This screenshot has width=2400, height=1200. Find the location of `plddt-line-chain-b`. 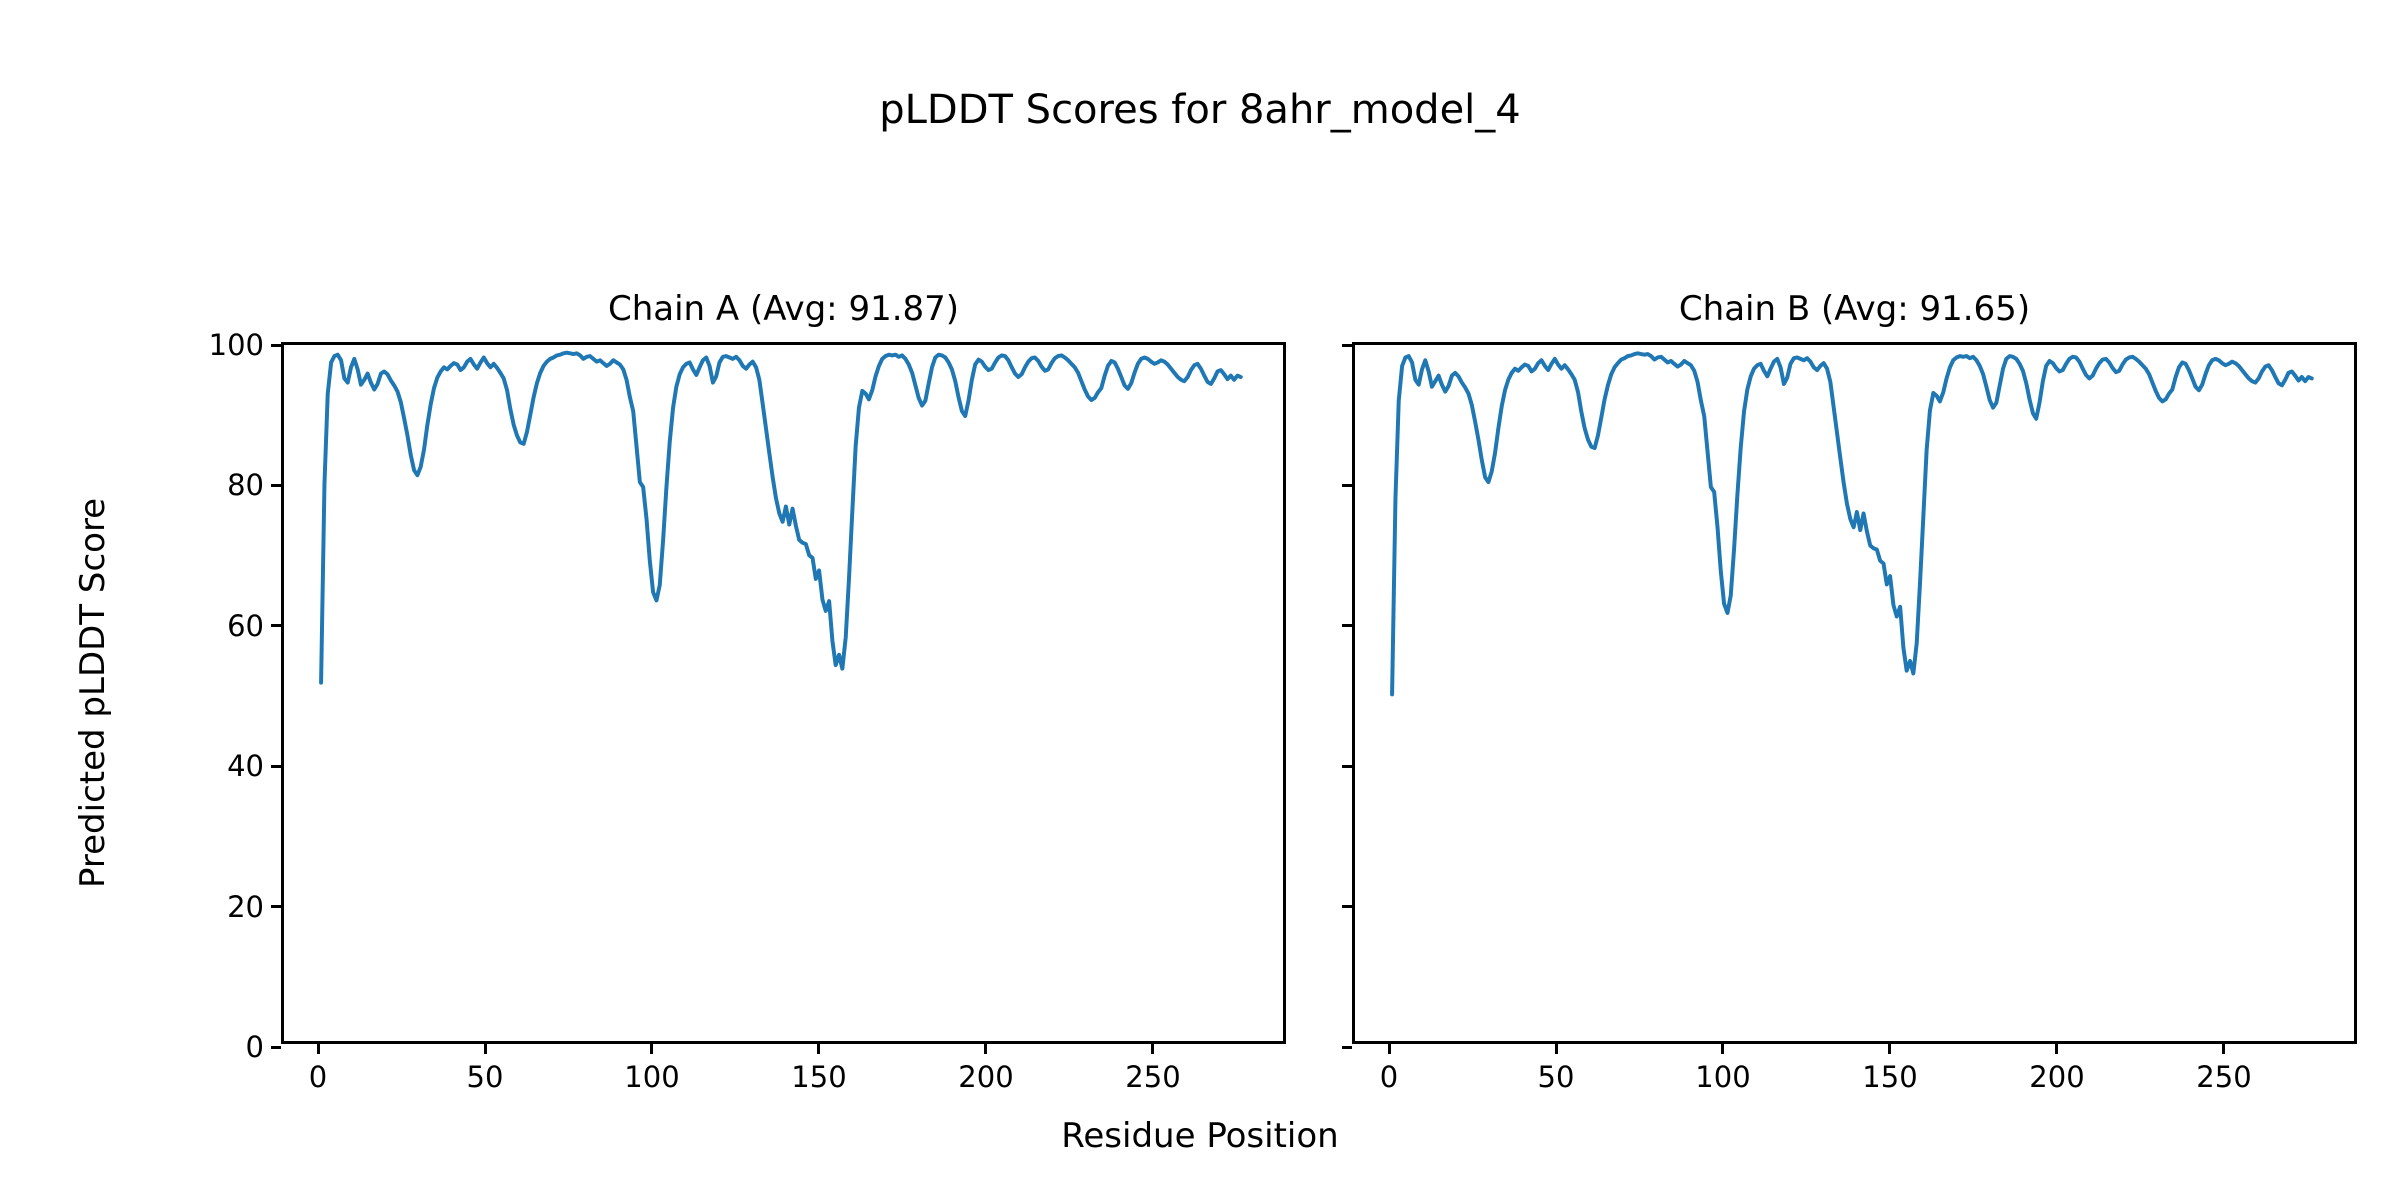

plddt-line-chain-b is located at coordinates (1852, 524).